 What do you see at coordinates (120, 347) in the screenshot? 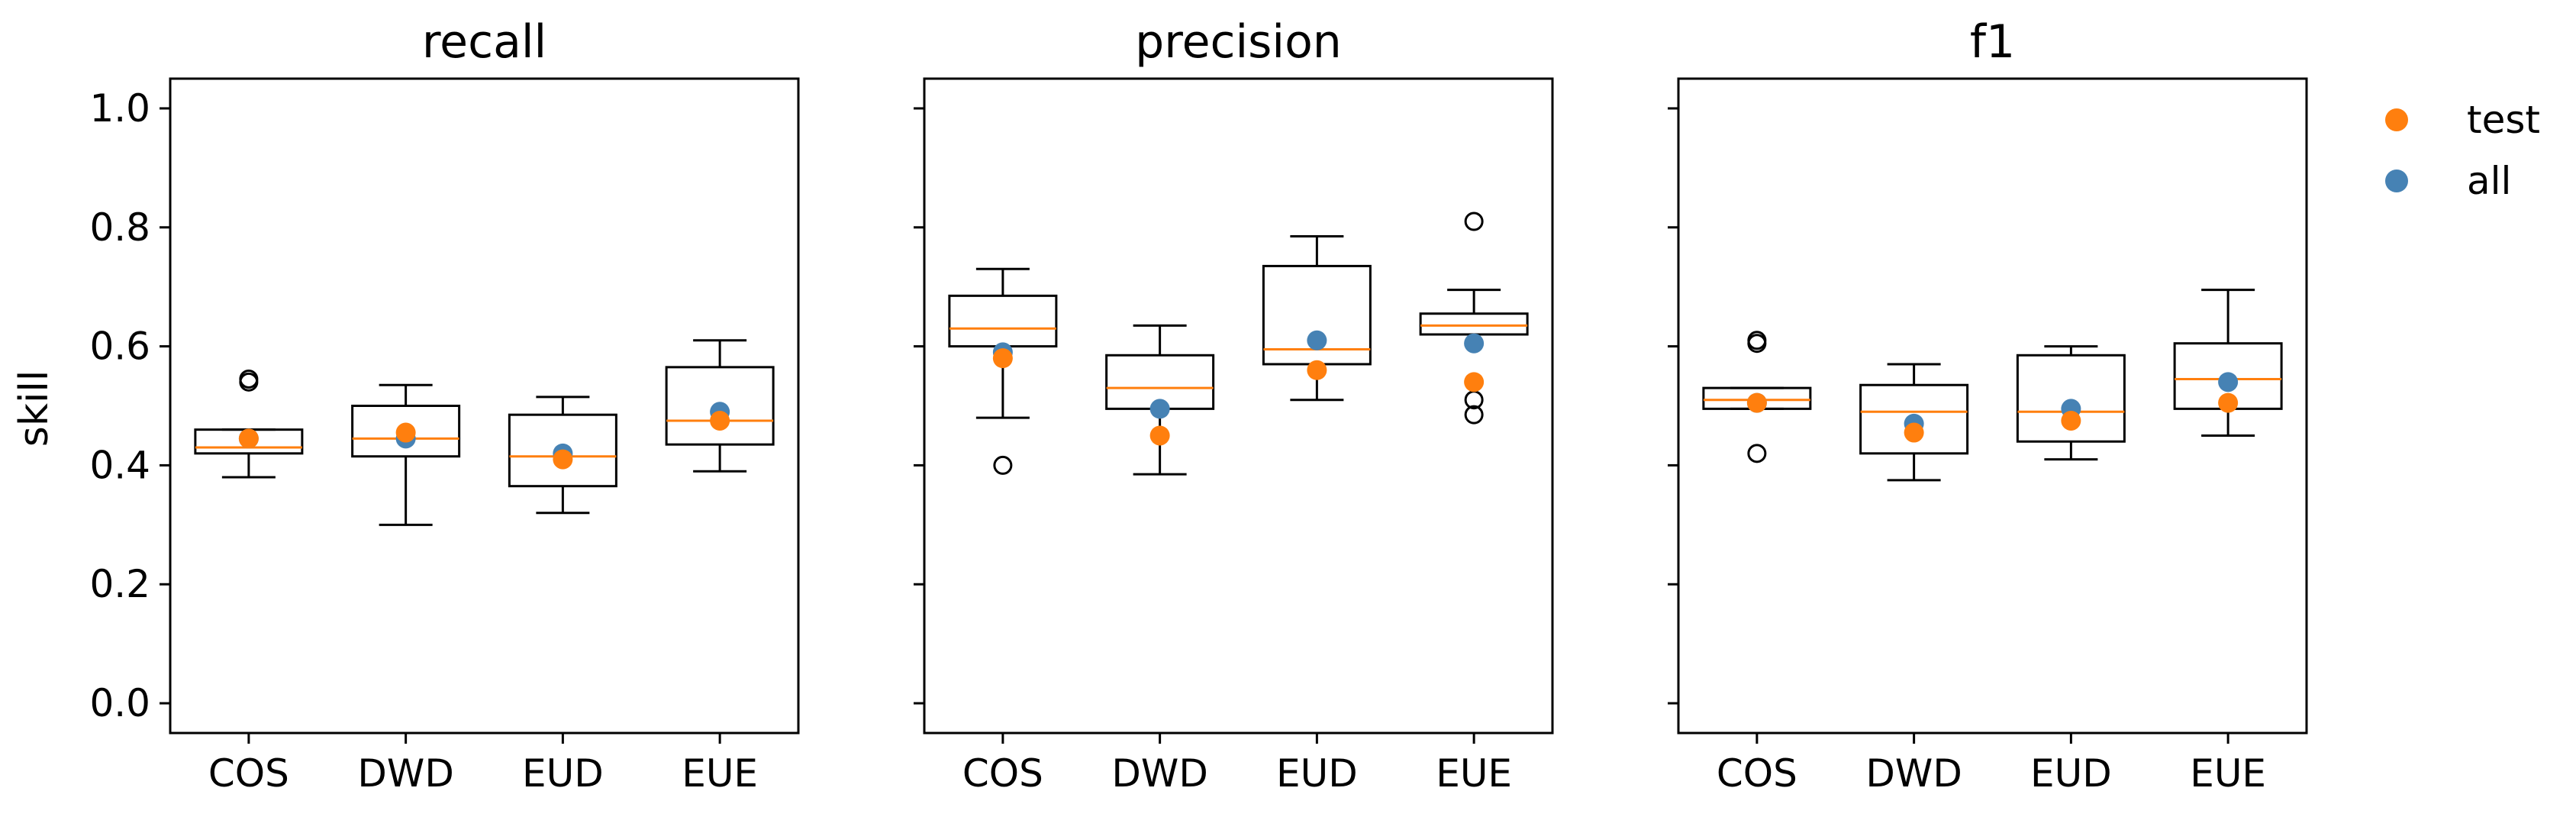
I see `y-tick-label: 0.6` at bounding box center [120, 347].